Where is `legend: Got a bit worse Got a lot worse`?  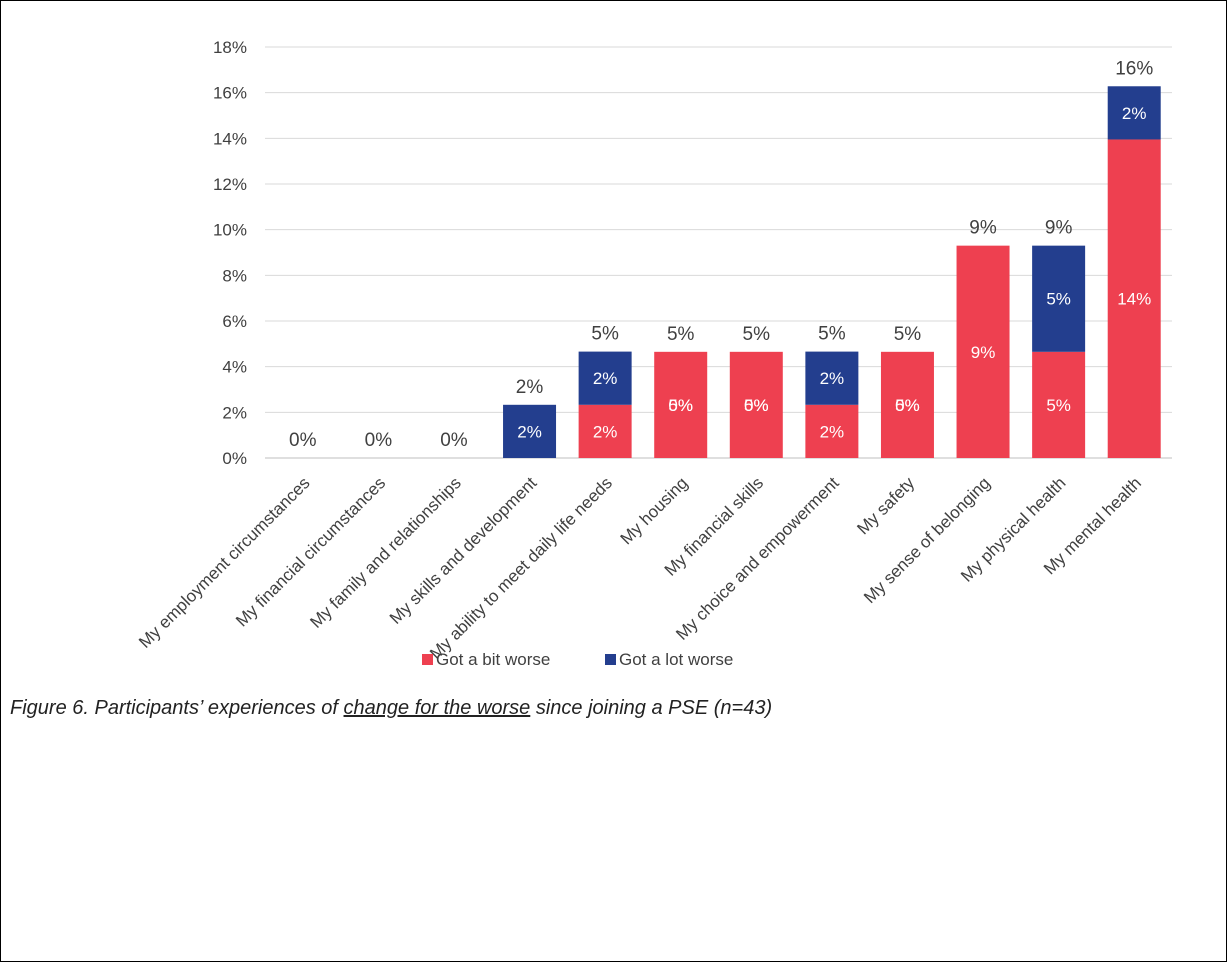
legend: Got a bit worse Got a lot worse is located at coordinates (577, 659).